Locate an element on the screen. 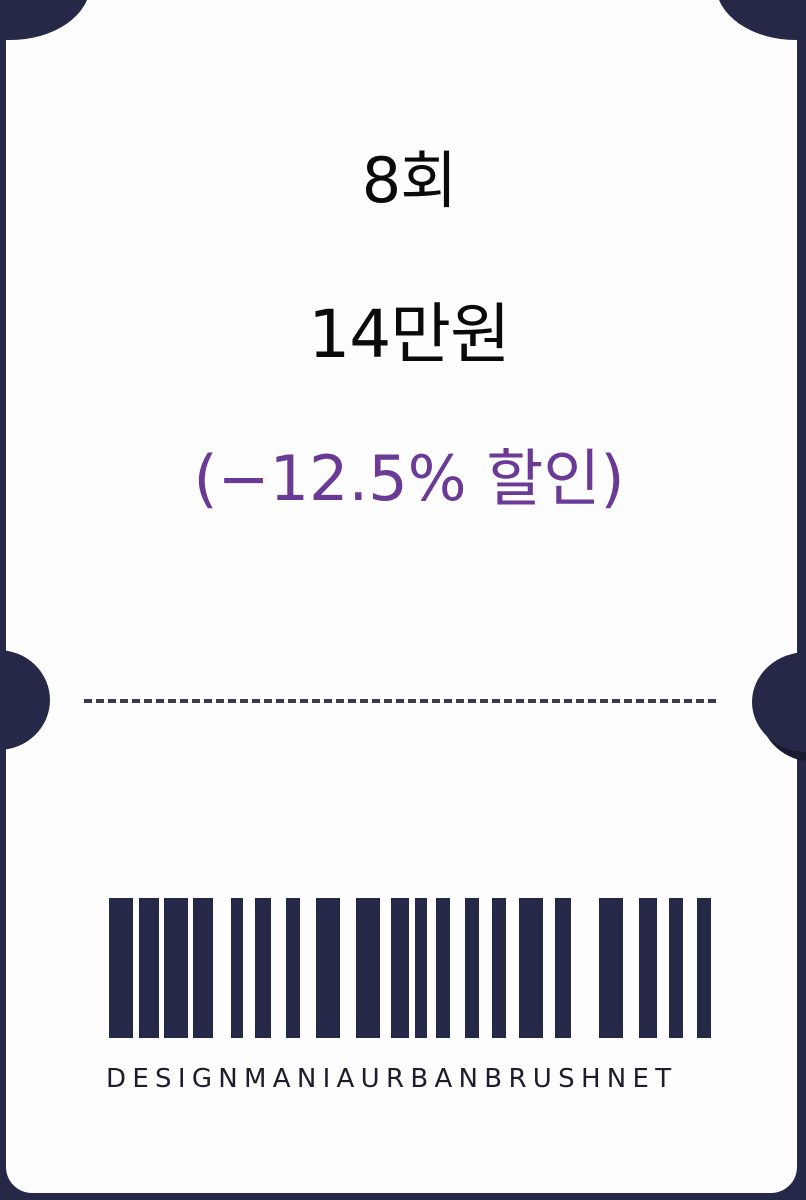 Image resolution: width=806 pixels, height=1200 pixels. session-count: 8회 is located at coordinates (409, 180).